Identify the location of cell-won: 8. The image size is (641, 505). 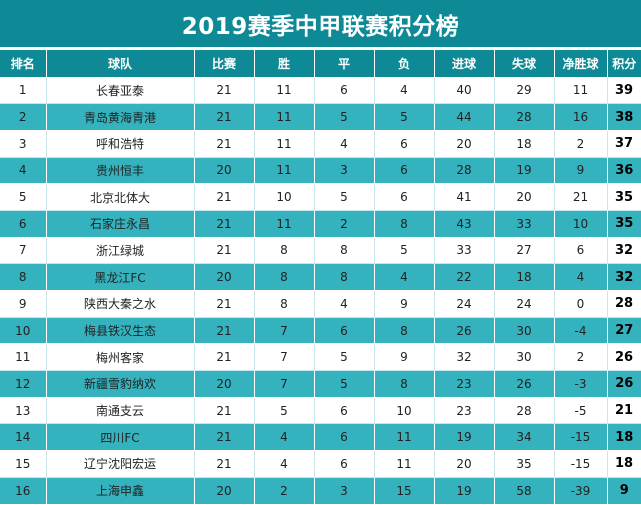
(284, 277).